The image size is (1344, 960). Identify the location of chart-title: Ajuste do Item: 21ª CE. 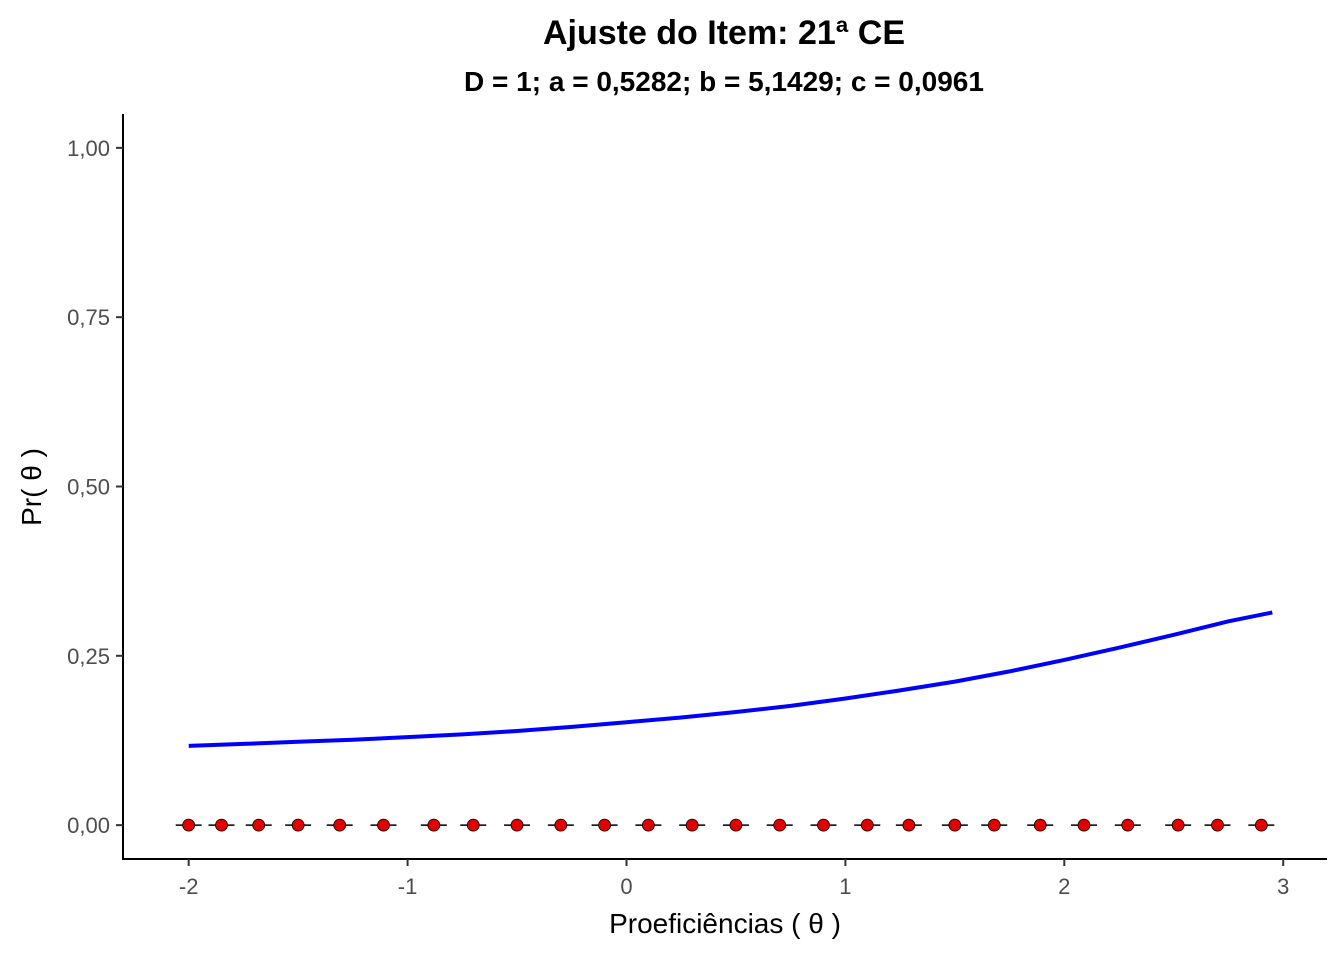
(724, 33).